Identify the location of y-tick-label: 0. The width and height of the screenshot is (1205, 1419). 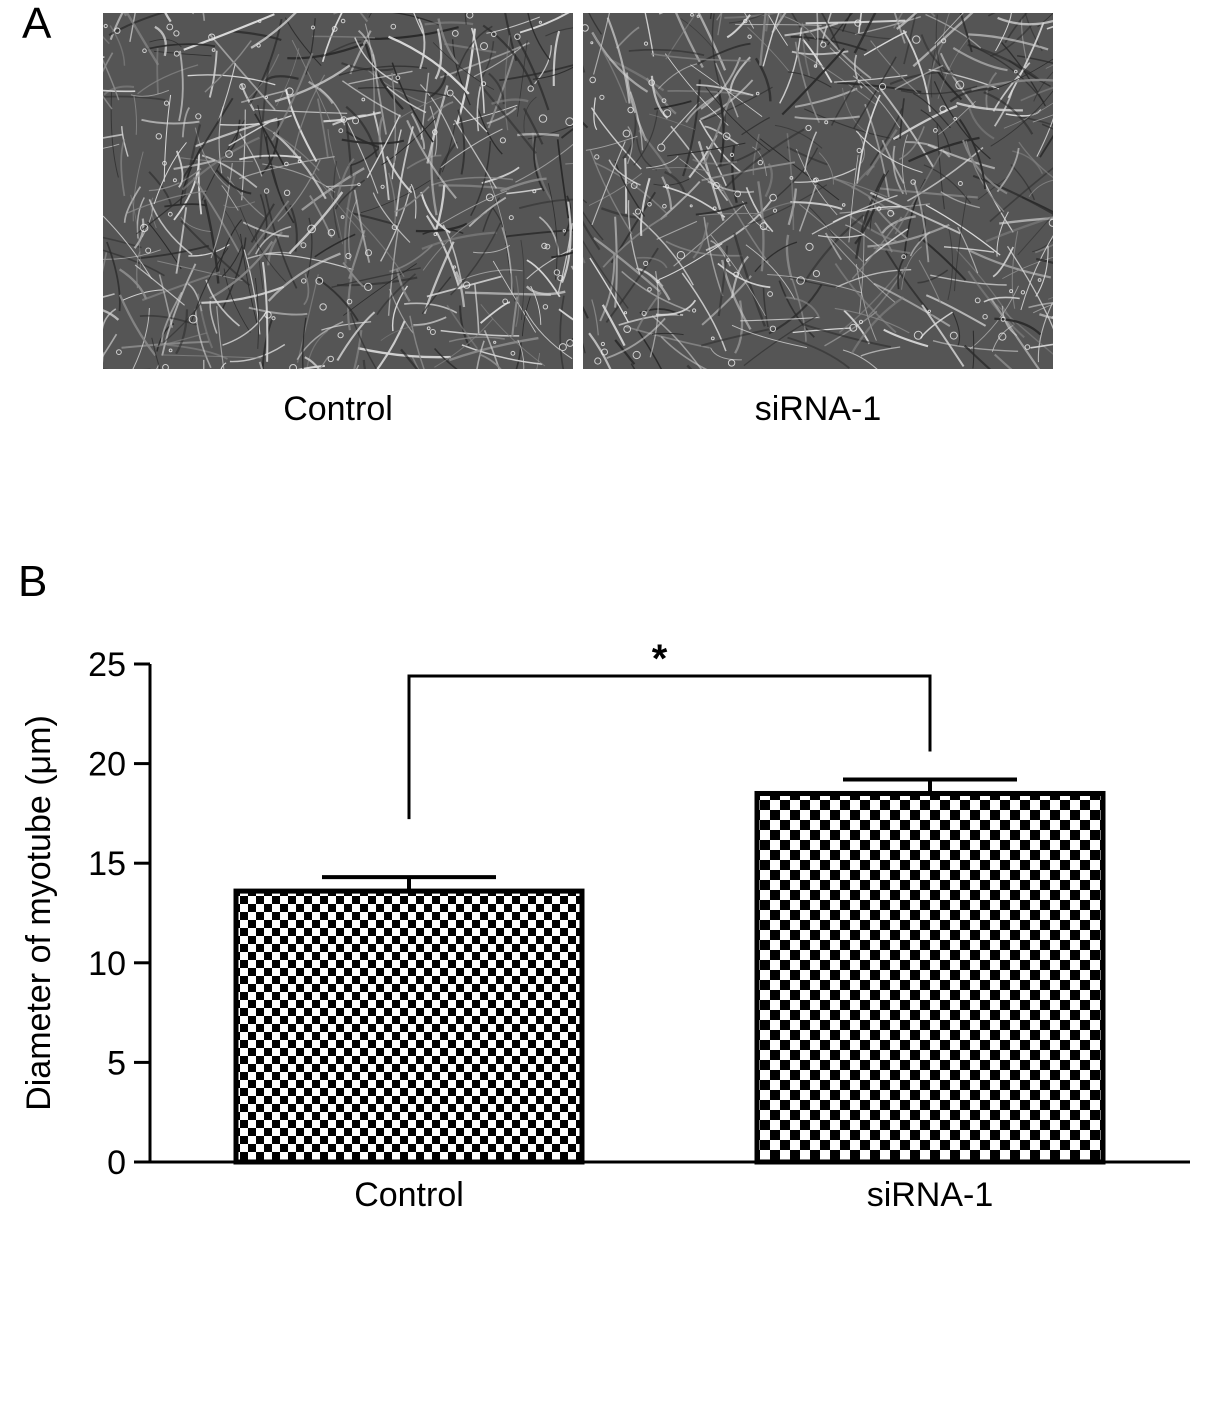
(116, 1163).